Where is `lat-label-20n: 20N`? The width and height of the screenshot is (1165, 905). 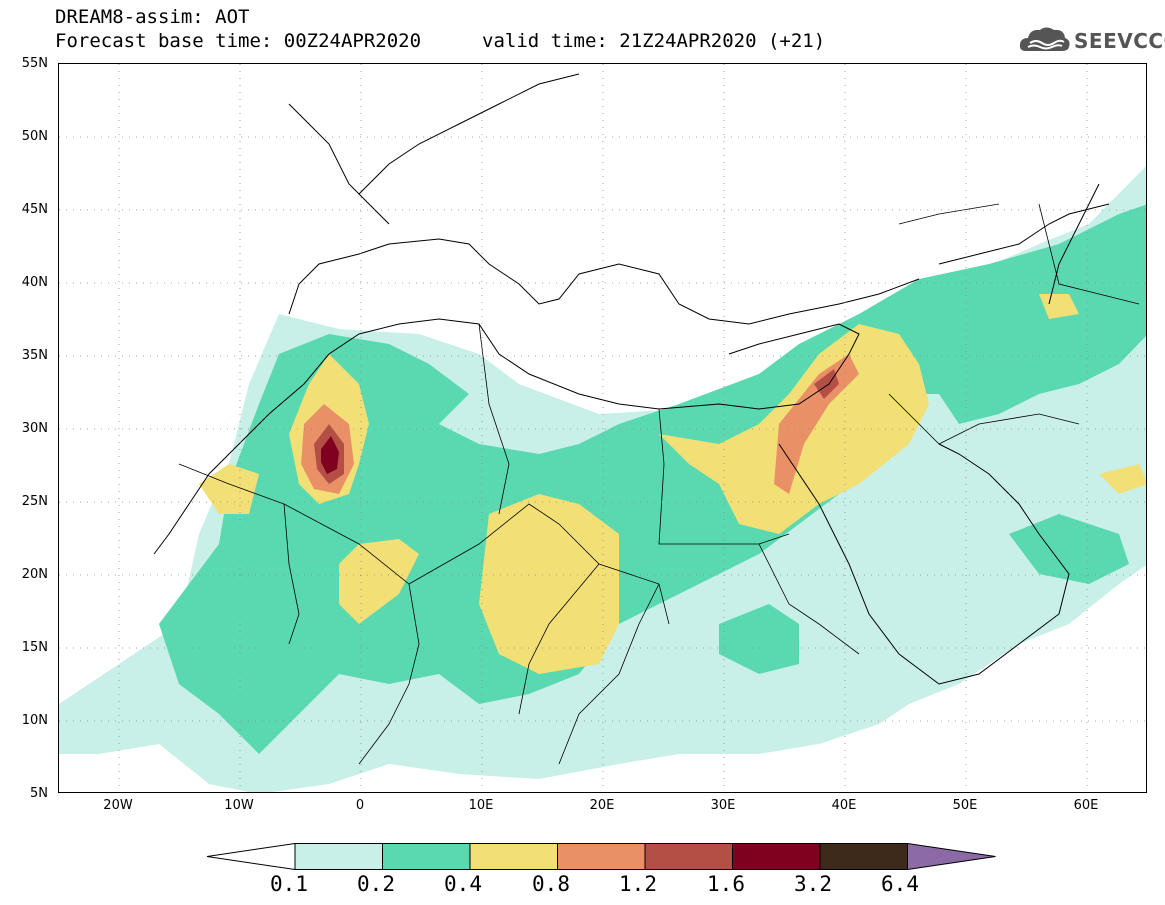 lat-label-20n: 20N is located at coordinates (34, 574).